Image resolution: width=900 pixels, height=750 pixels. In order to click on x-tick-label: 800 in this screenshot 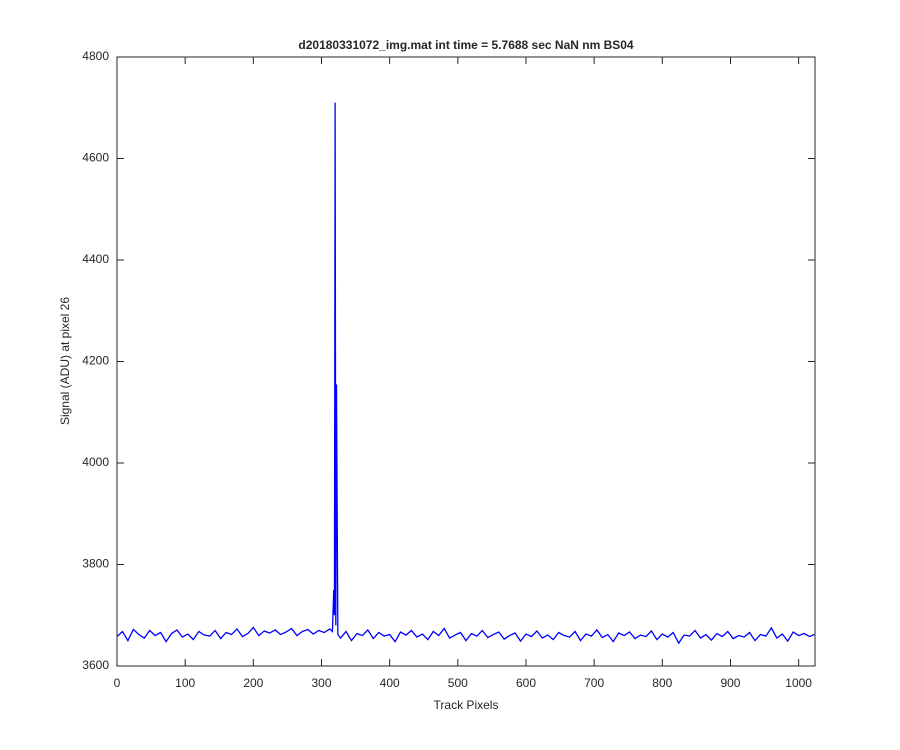, I will do `click(662, 683)`.